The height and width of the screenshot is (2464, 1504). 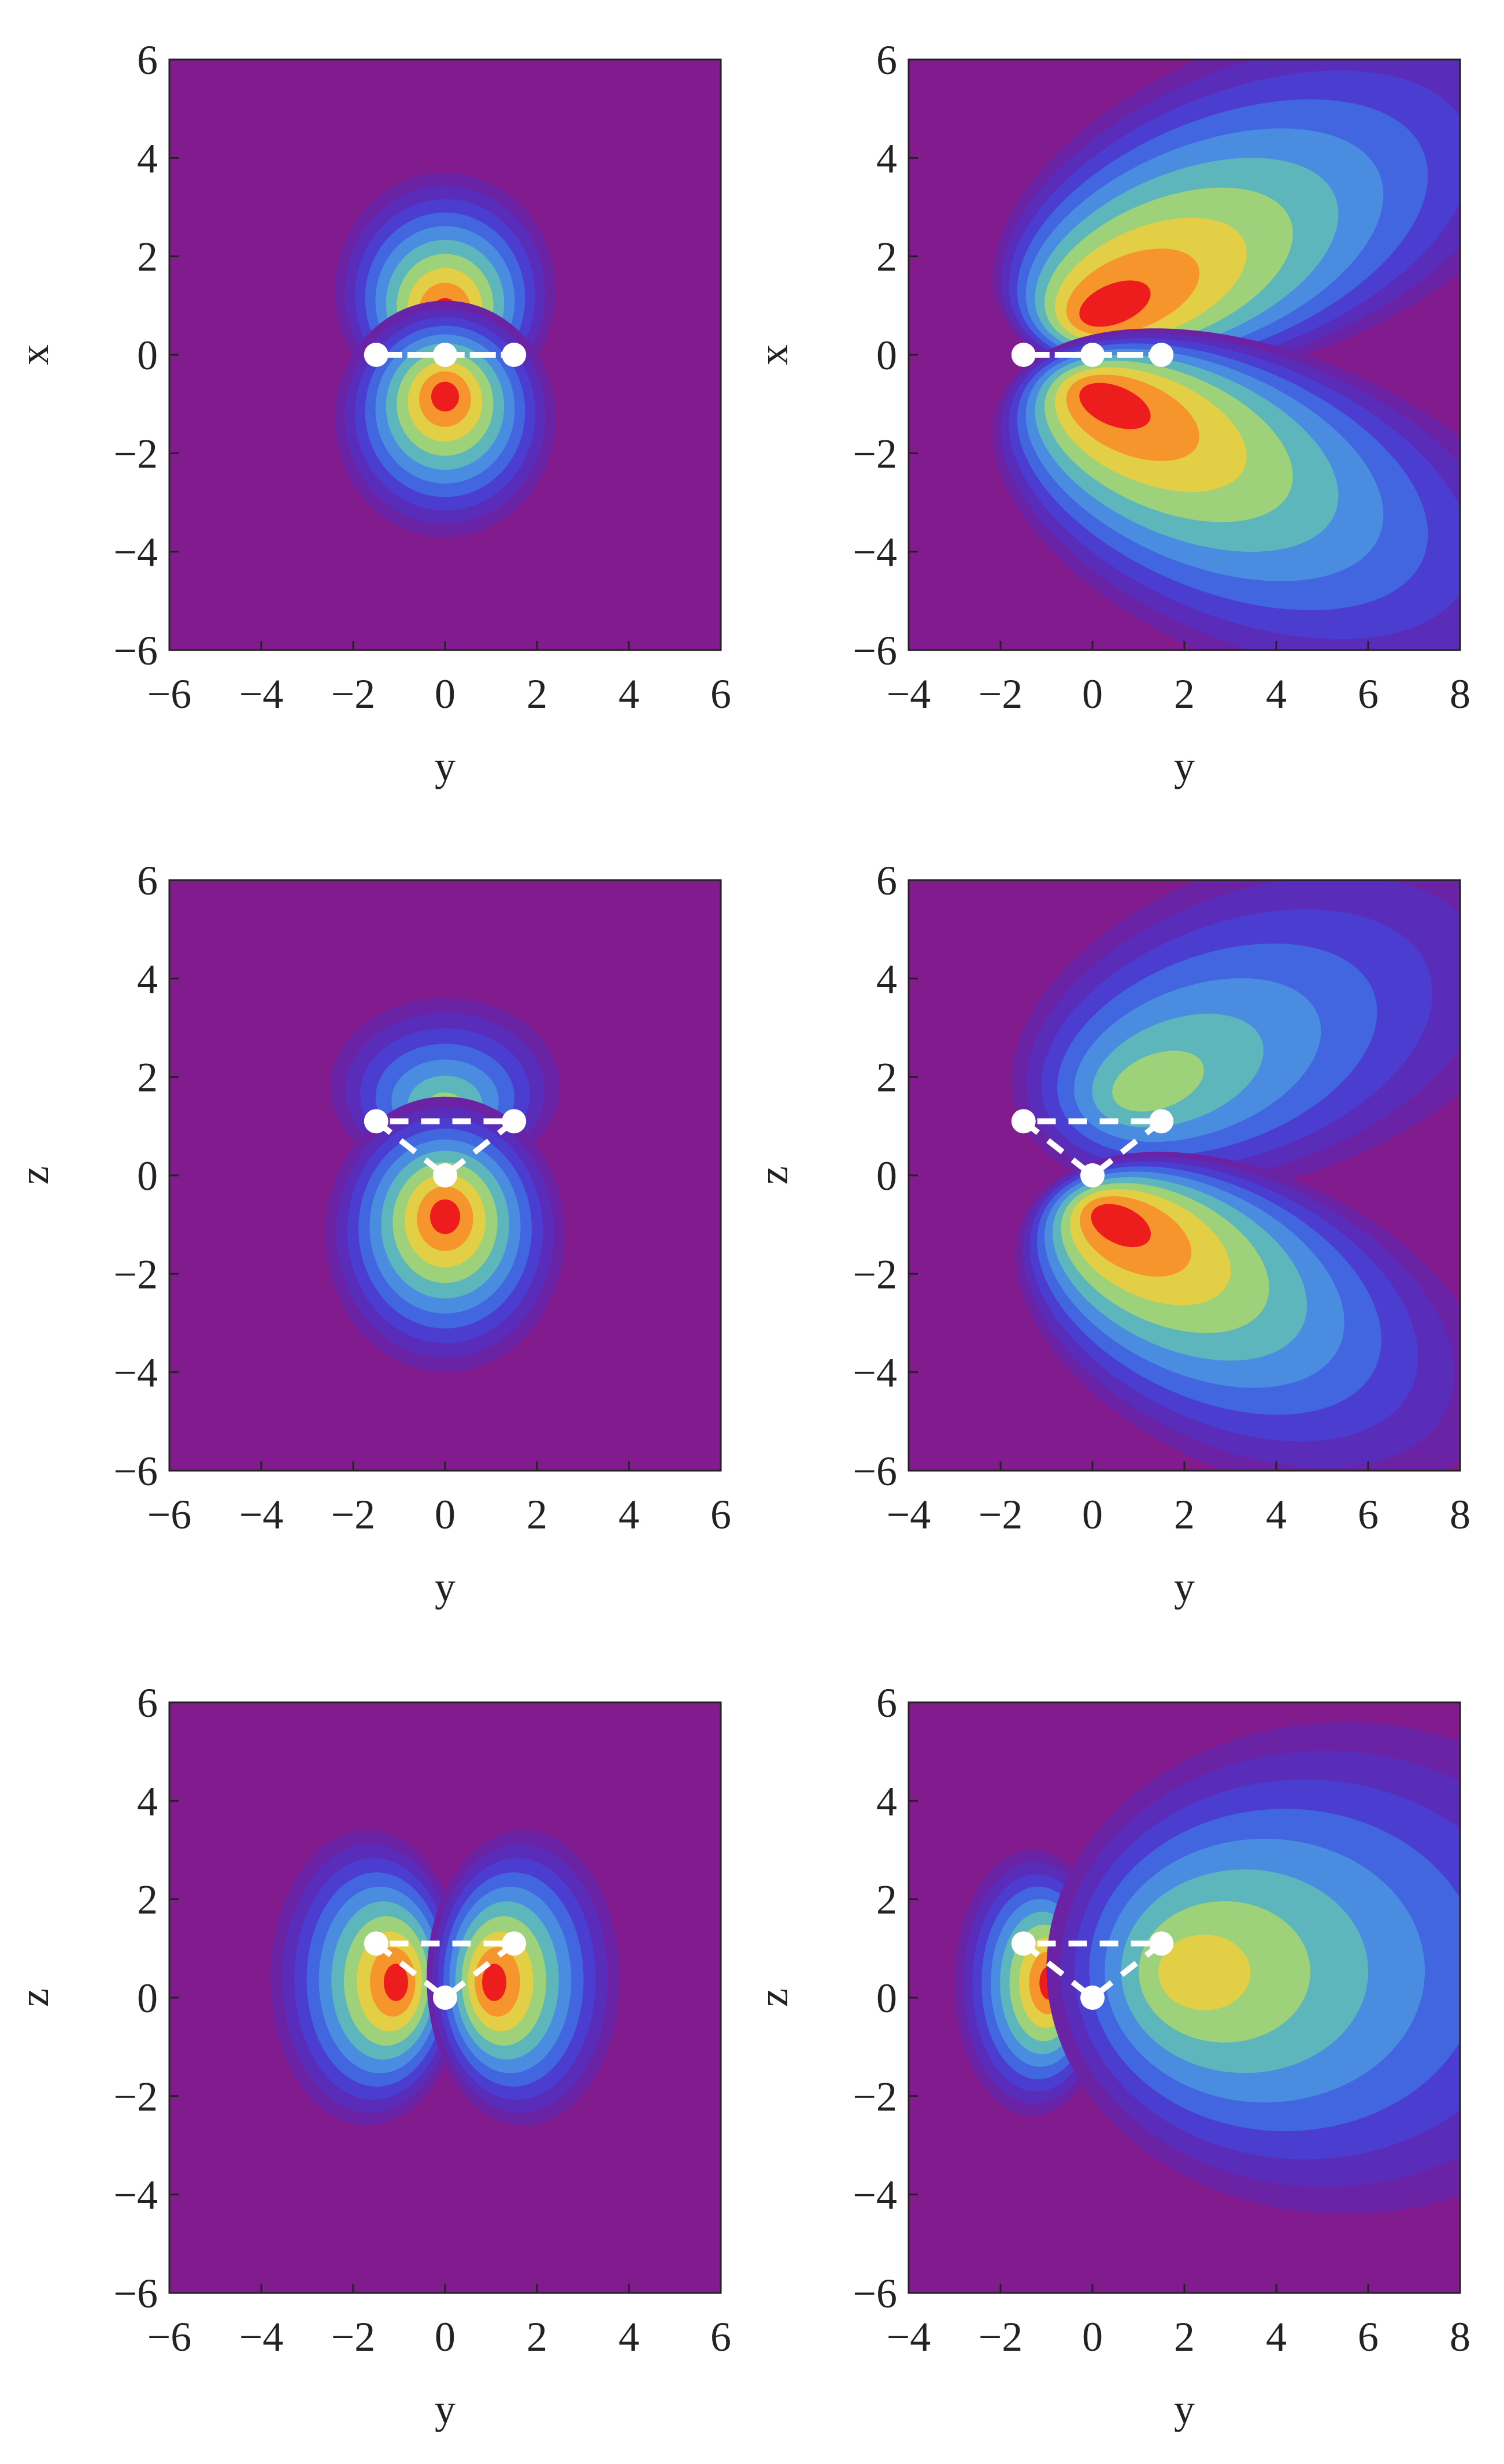 What do you see at coordinates (169, 694) in the screenshot?
I see `x-tick-label: −6` at bounding box center [169, 694].